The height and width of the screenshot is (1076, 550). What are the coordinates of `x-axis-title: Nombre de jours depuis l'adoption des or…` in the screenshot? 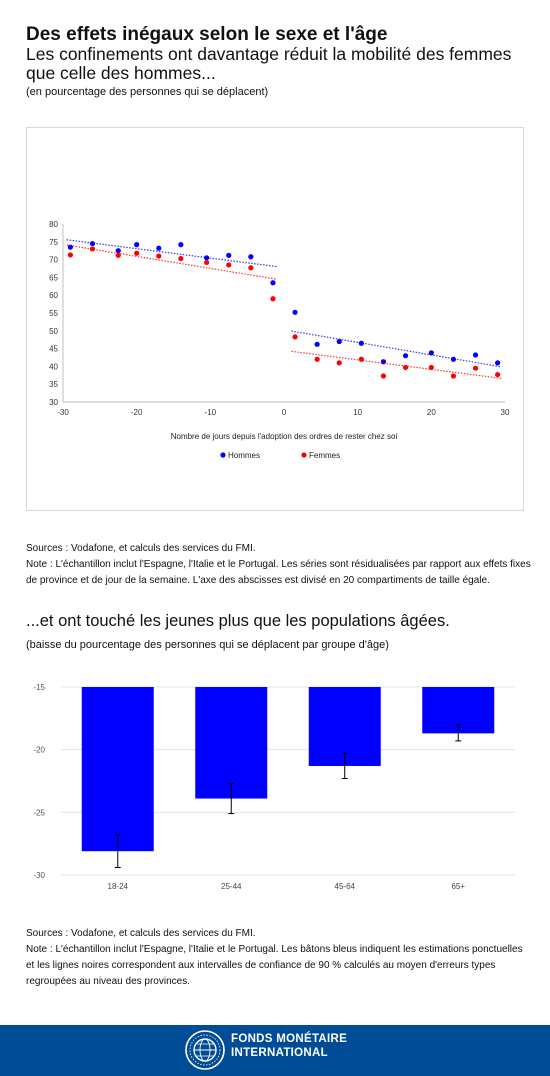 It's located at (284, 436).